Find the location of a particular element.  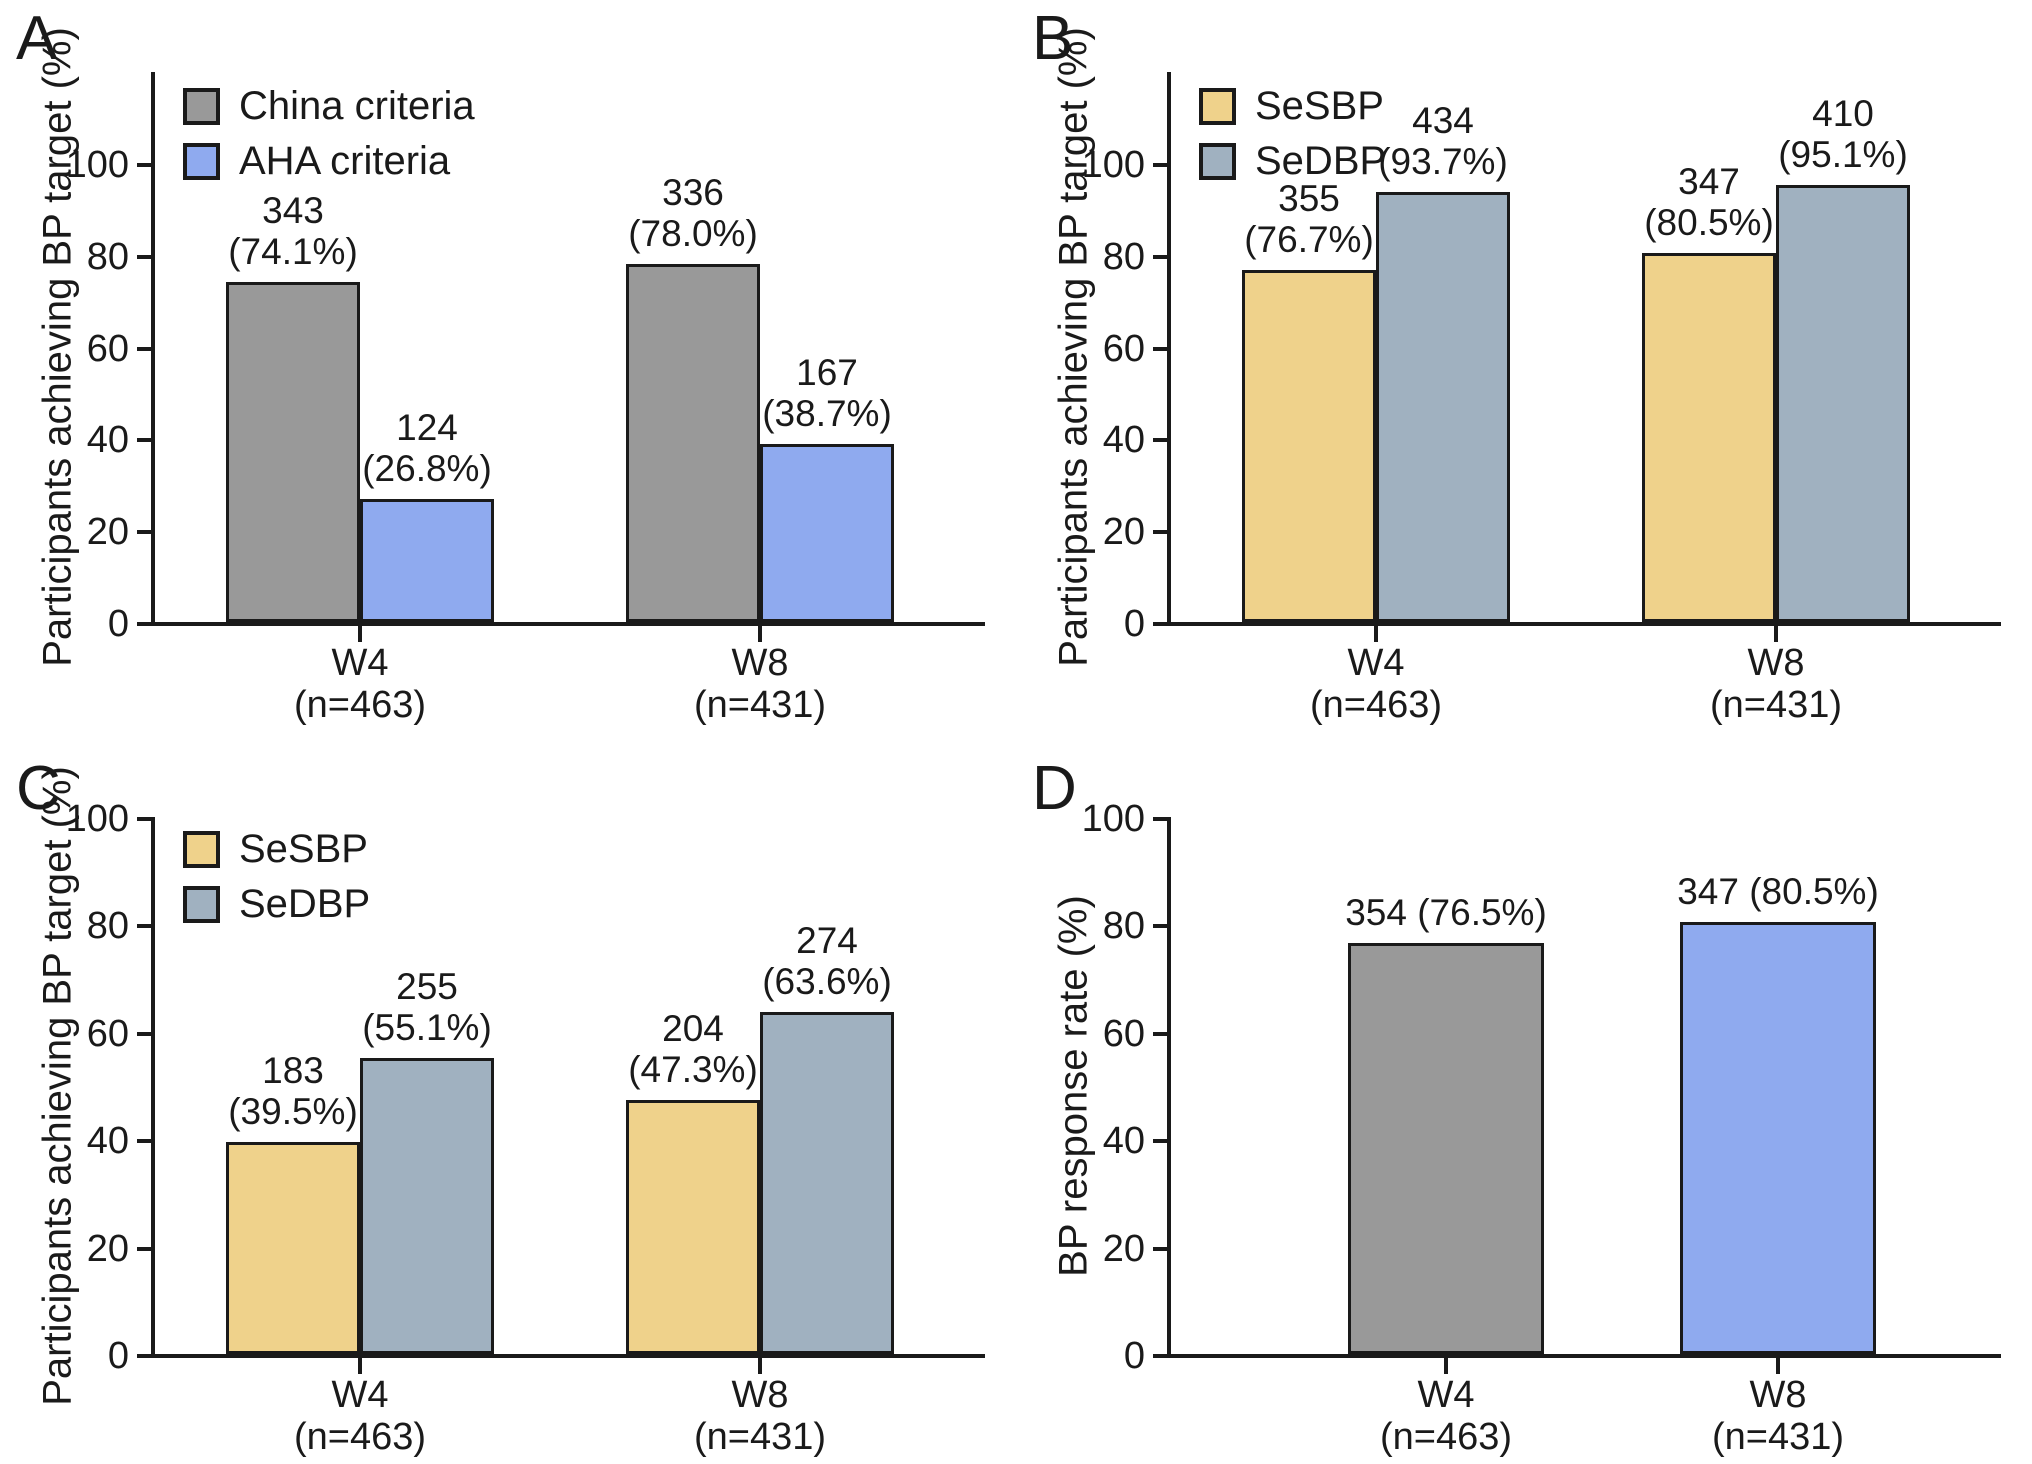

panel-letter: A is located at coordinates (37, 38).